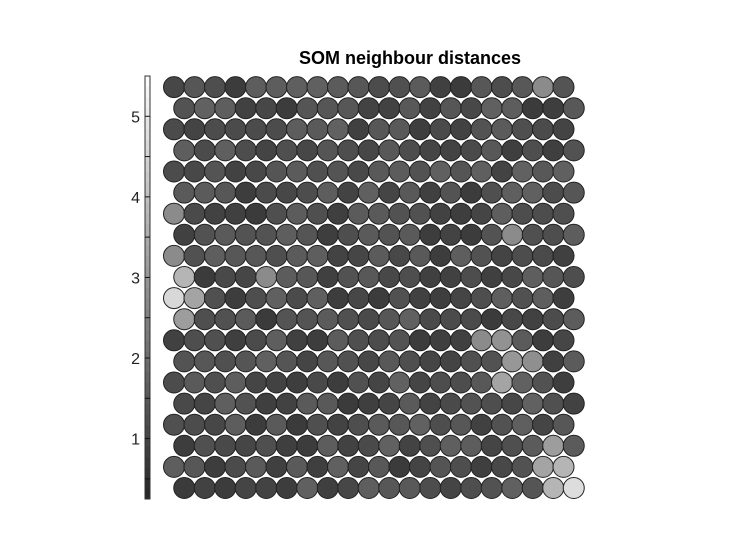 This screenshot has width=747, height=539. I want to click on colorbar-tick-label: 5, so click(135, 117).